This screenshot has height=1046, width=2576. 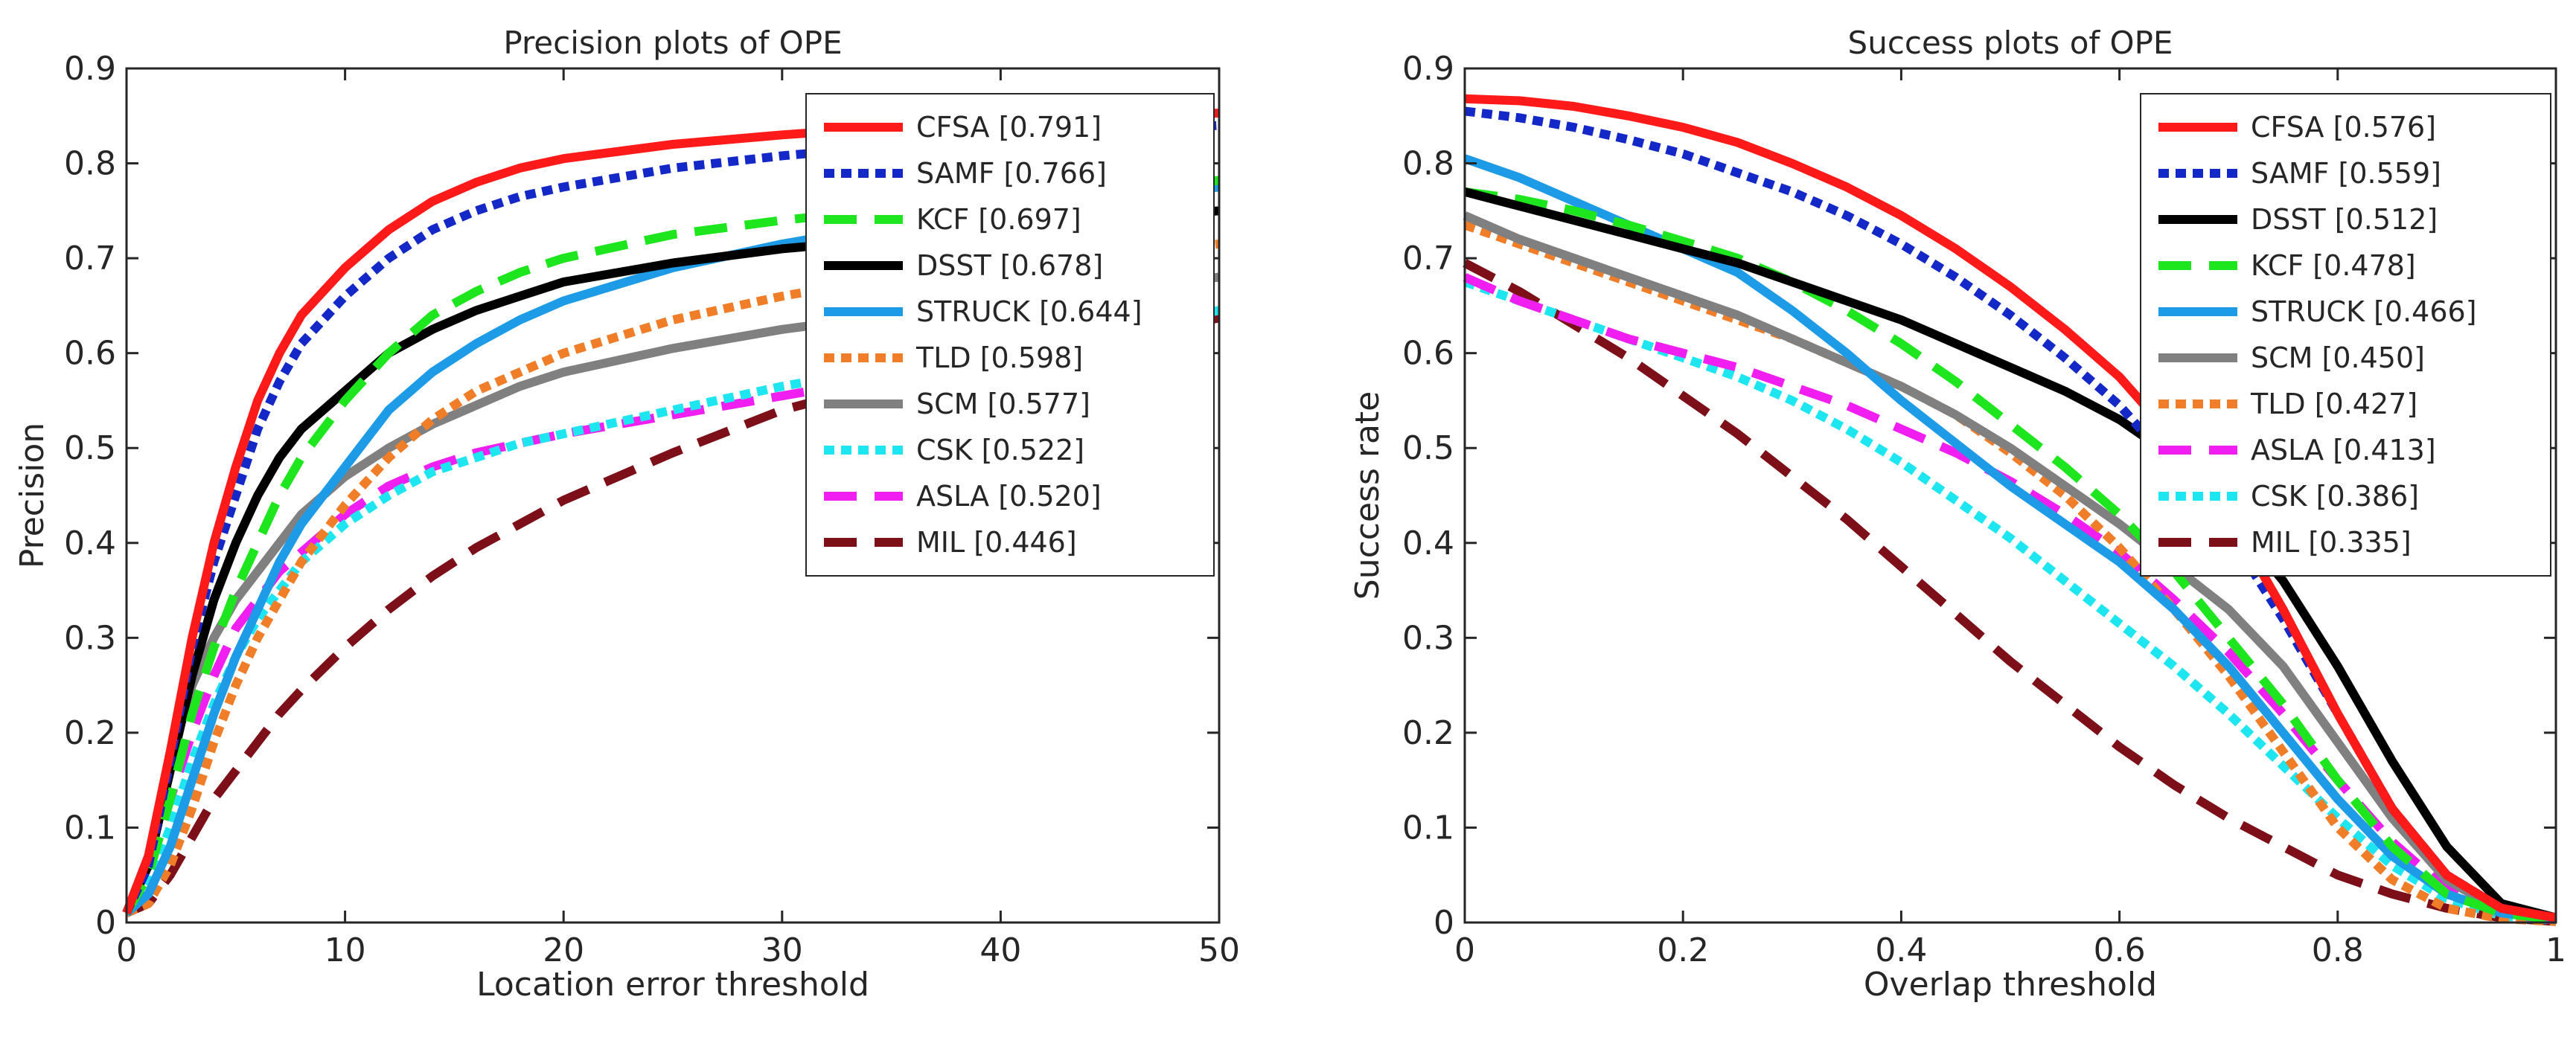 What do you see at coordinates (672, 43) in the screenshot?
I see `chart-title: Precision plots of OPE` at bounding box center [672, 43].